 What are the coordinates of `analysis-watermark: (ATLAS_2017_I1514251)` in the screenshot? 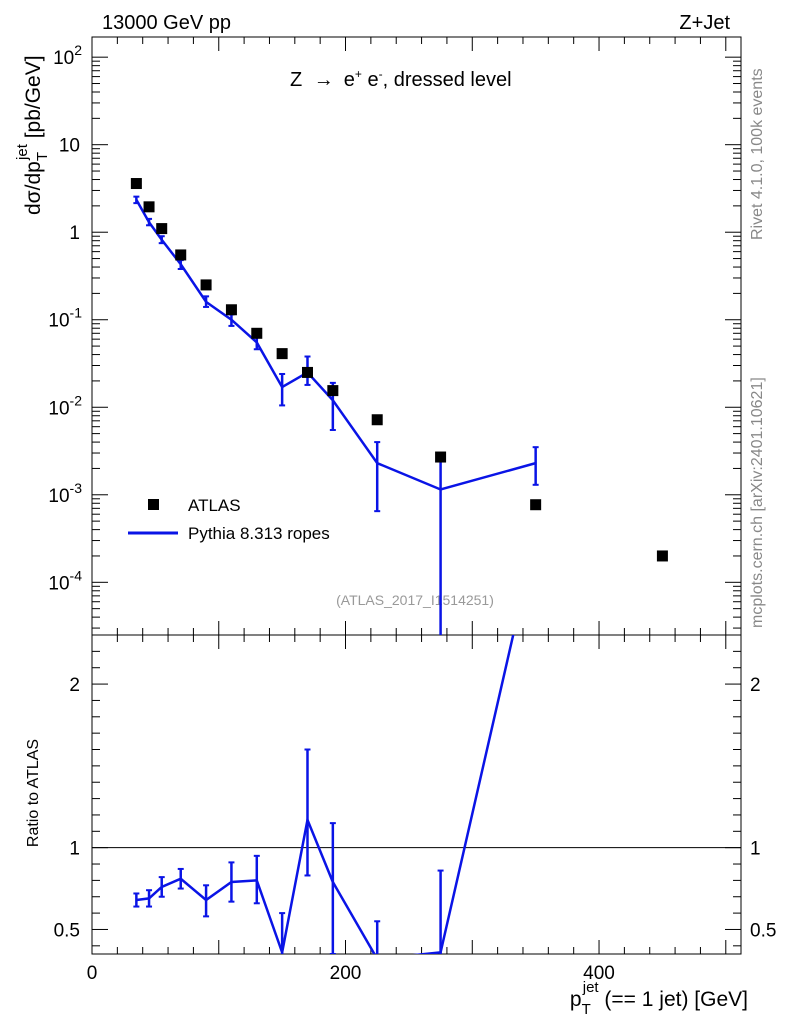 It's located at (415, 600).